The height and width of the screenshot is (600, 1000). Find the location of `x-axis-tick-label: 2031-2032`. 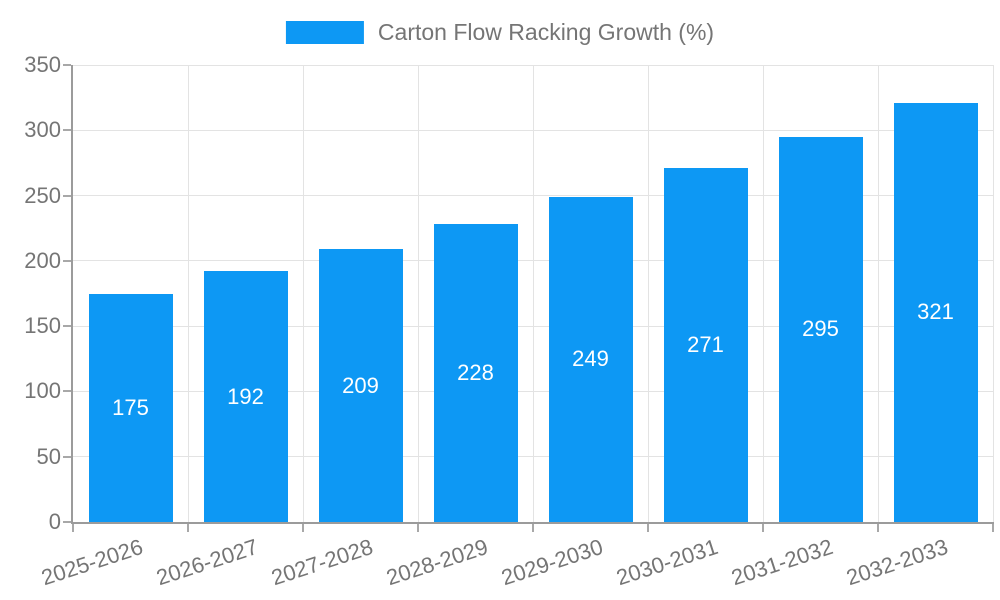

x-axis-tick-label: 2031-2032 is located at coordinates (782, 562).